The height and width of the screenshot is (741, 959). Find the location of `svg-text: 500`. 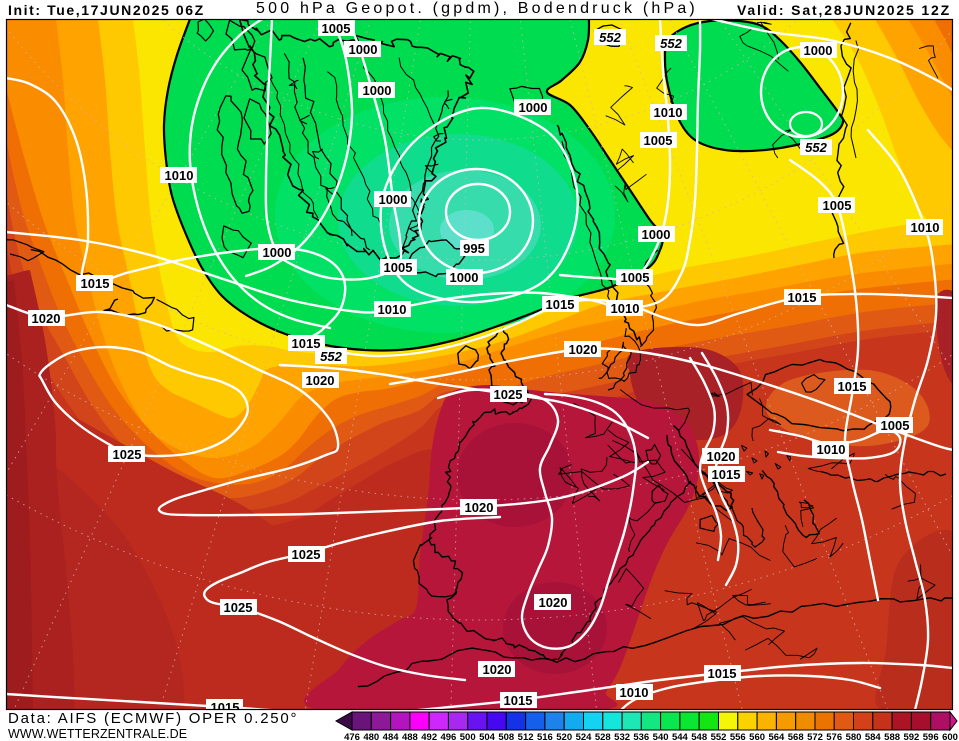

svg-text: 500 is located at coordinates (468, 736).